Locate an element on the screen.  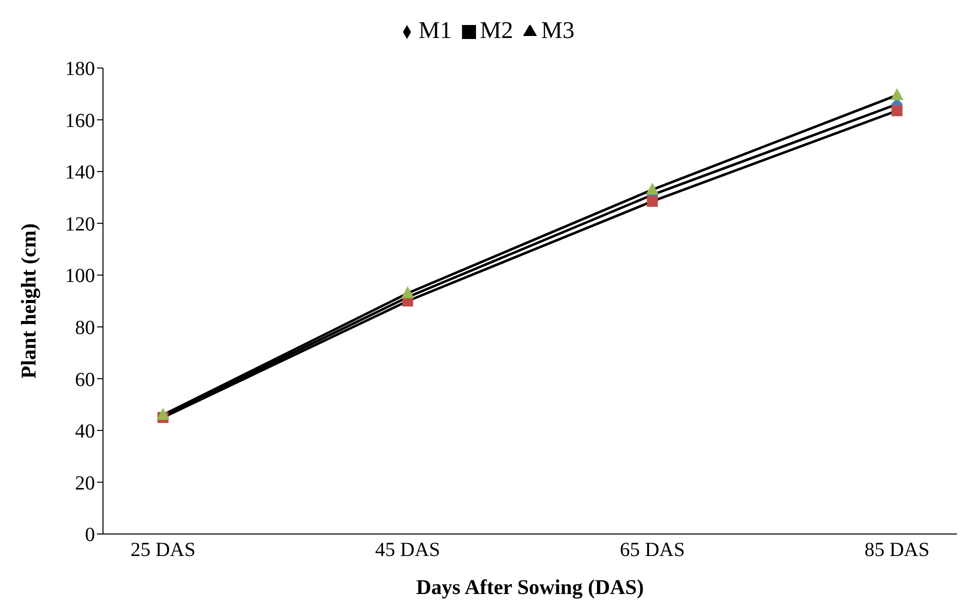
x-tick-label: 65 DAS is located at coordinates (652, 550).